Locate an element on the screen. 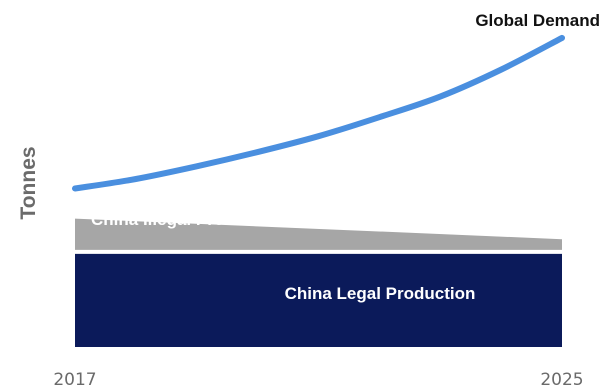 The width and height of the screenshot is (607, 390). series-label-global-demand: Global Demand is located at coordinates (537, 20).